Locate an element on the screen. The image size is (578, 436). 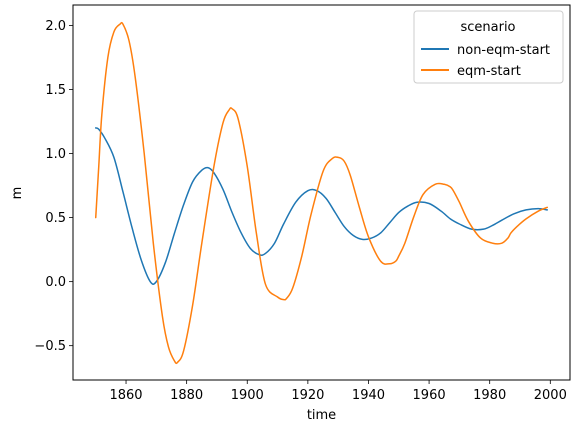
y-tick-label: −0.5 is located at coordinates (50, 346).